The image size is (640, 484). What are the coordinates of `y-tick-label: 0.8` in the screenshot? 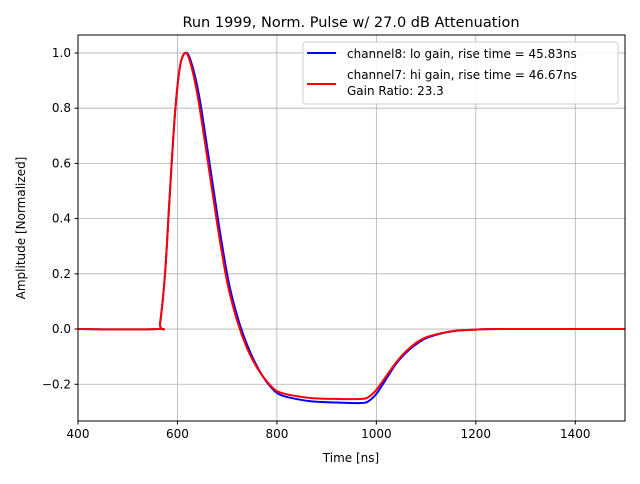 It's located at (61, 108).